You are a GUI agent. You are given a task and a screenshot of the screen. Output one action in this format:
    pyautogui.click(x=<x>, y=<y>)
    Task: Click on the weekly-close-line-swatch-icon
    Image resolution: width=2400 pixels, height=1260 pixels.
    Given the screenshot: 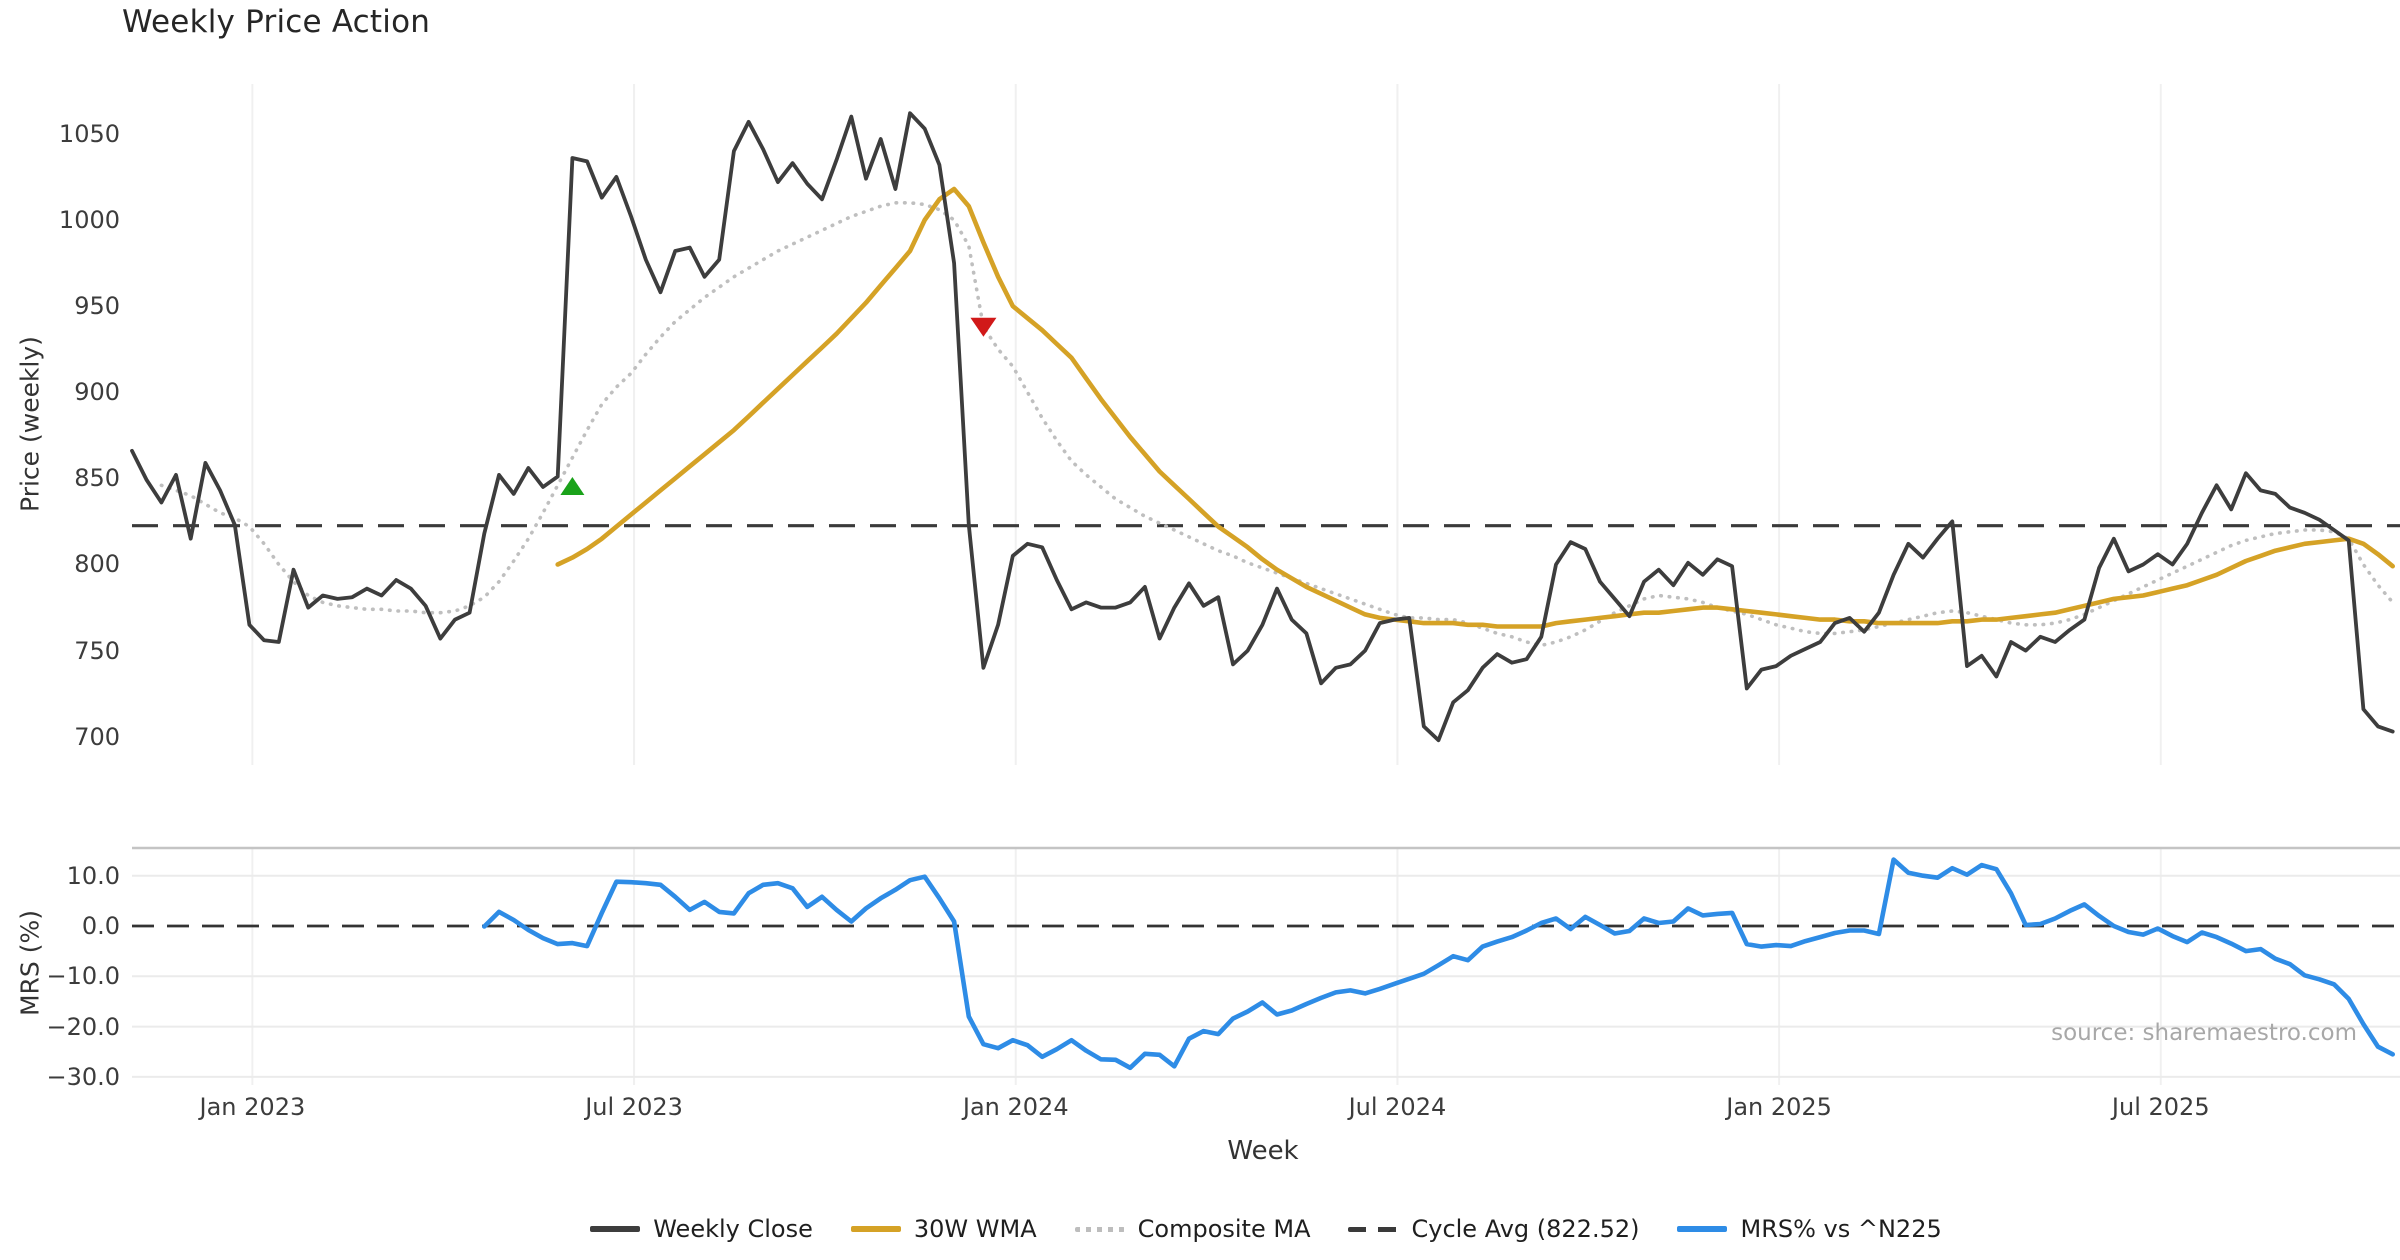 What is the action you would take?
    pyautogui.click(x=615, y=1229)
    